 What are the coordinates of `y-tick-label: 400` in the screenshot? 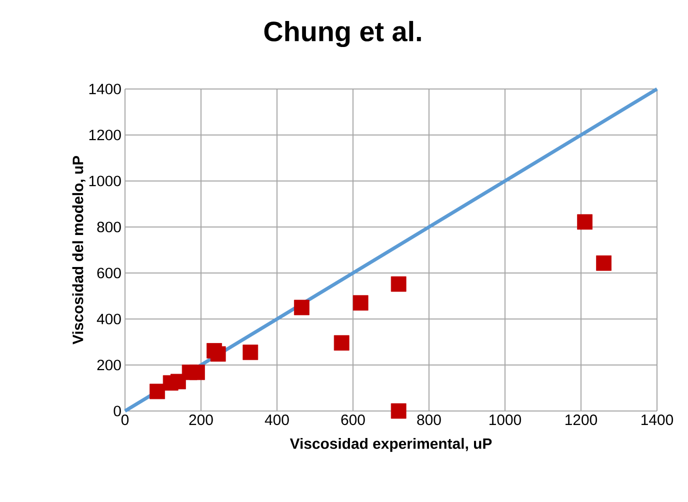 It's located at (108, 319).